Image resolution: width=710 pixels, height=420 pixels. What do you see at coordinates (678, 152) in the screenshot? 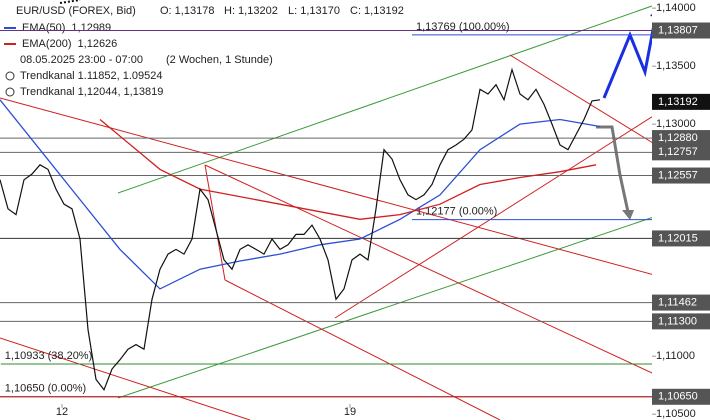
I see `level-label: 1,12757` at bounding box center [678, 152].